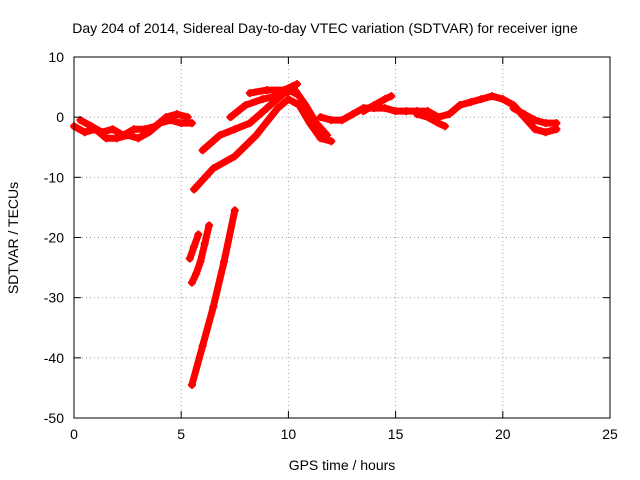 The image size is (640, 480). Describe the element at coordinates (56, 57) in the screenshot. I see `y-tick-label: 10` at that location.